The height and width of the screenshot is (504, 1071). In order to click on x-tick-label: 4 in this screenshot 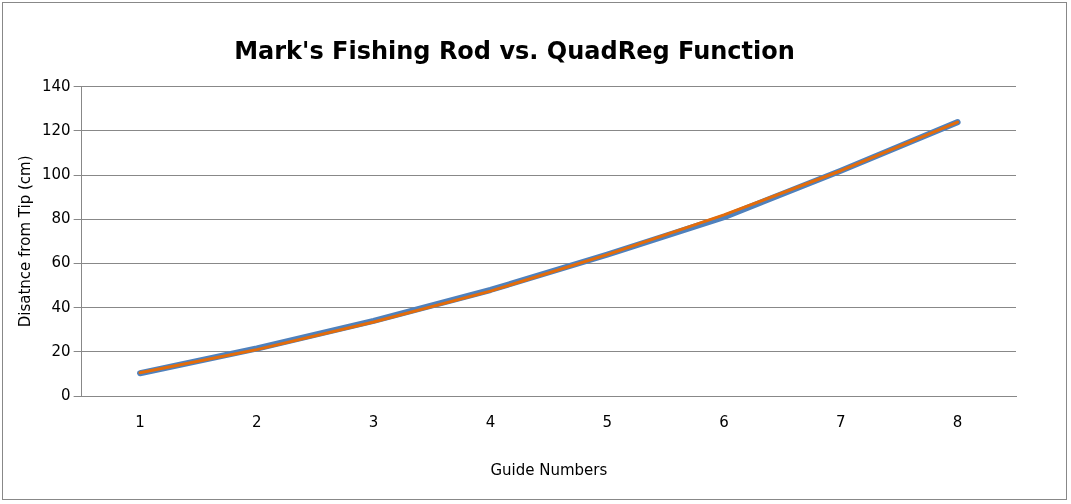, I will do `click(490, 421)`.